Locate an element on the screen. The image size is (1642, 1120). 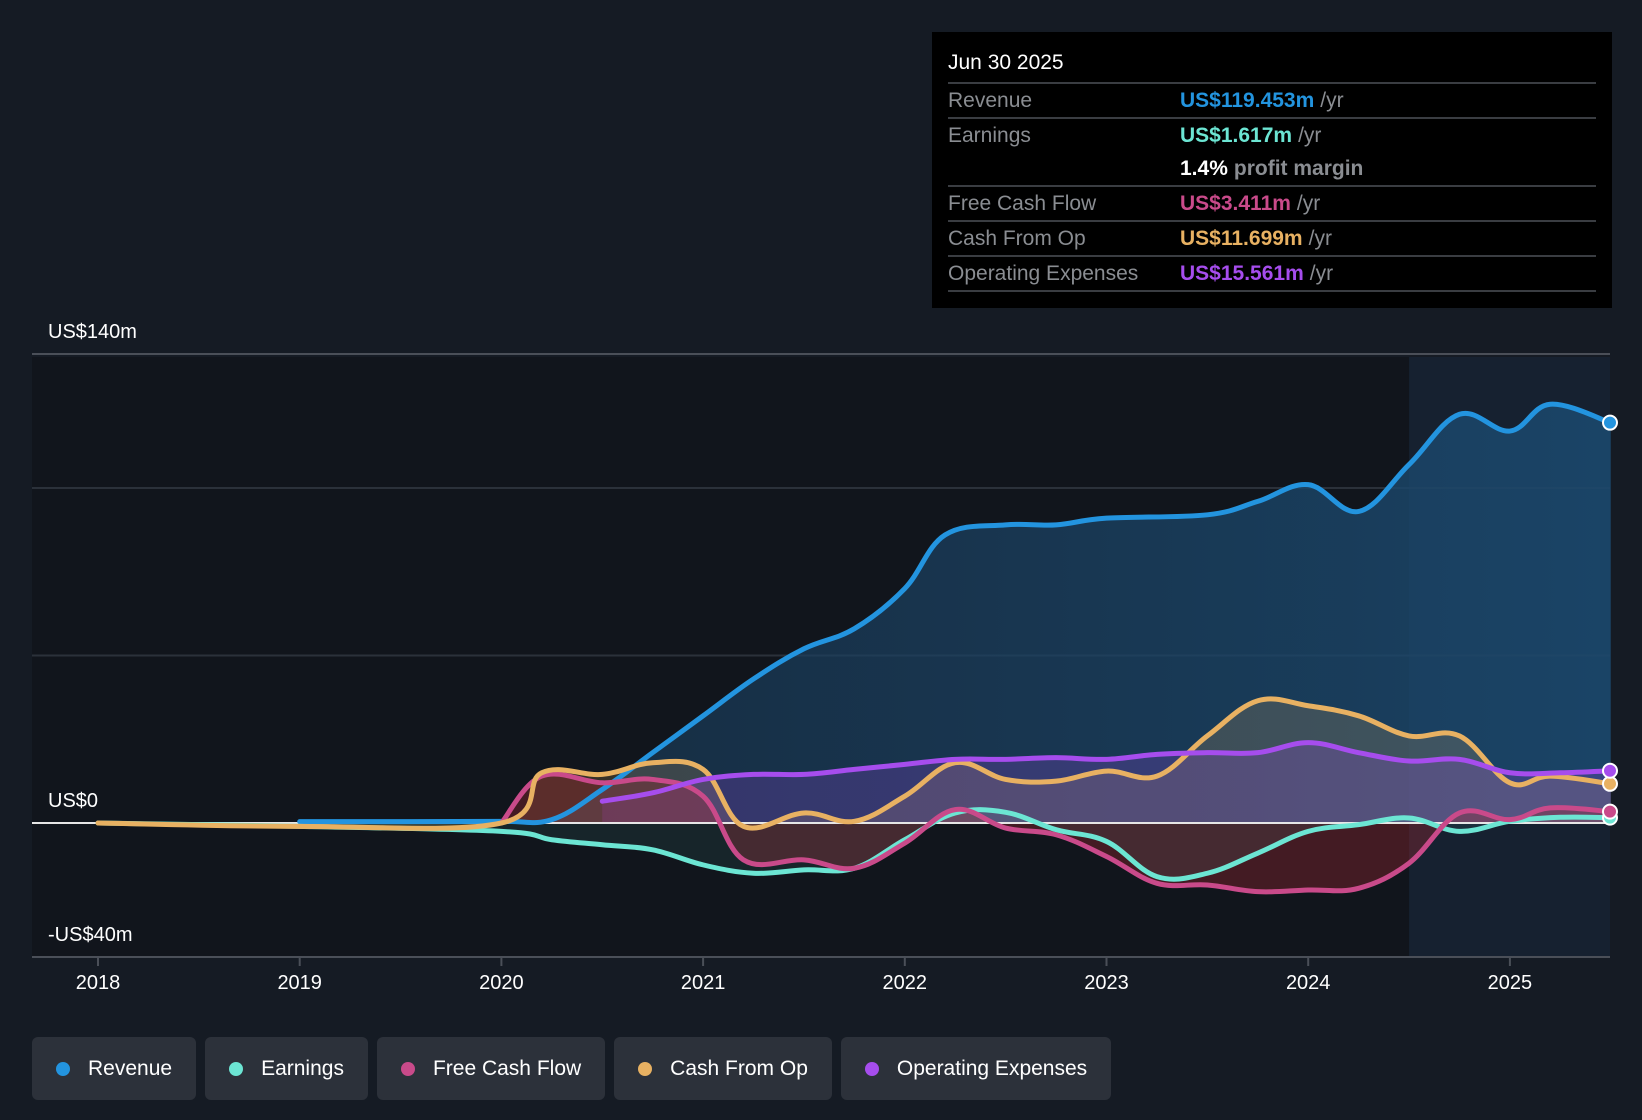
tooltip-value: US$1.617m is located at coordinates (1236, 135).